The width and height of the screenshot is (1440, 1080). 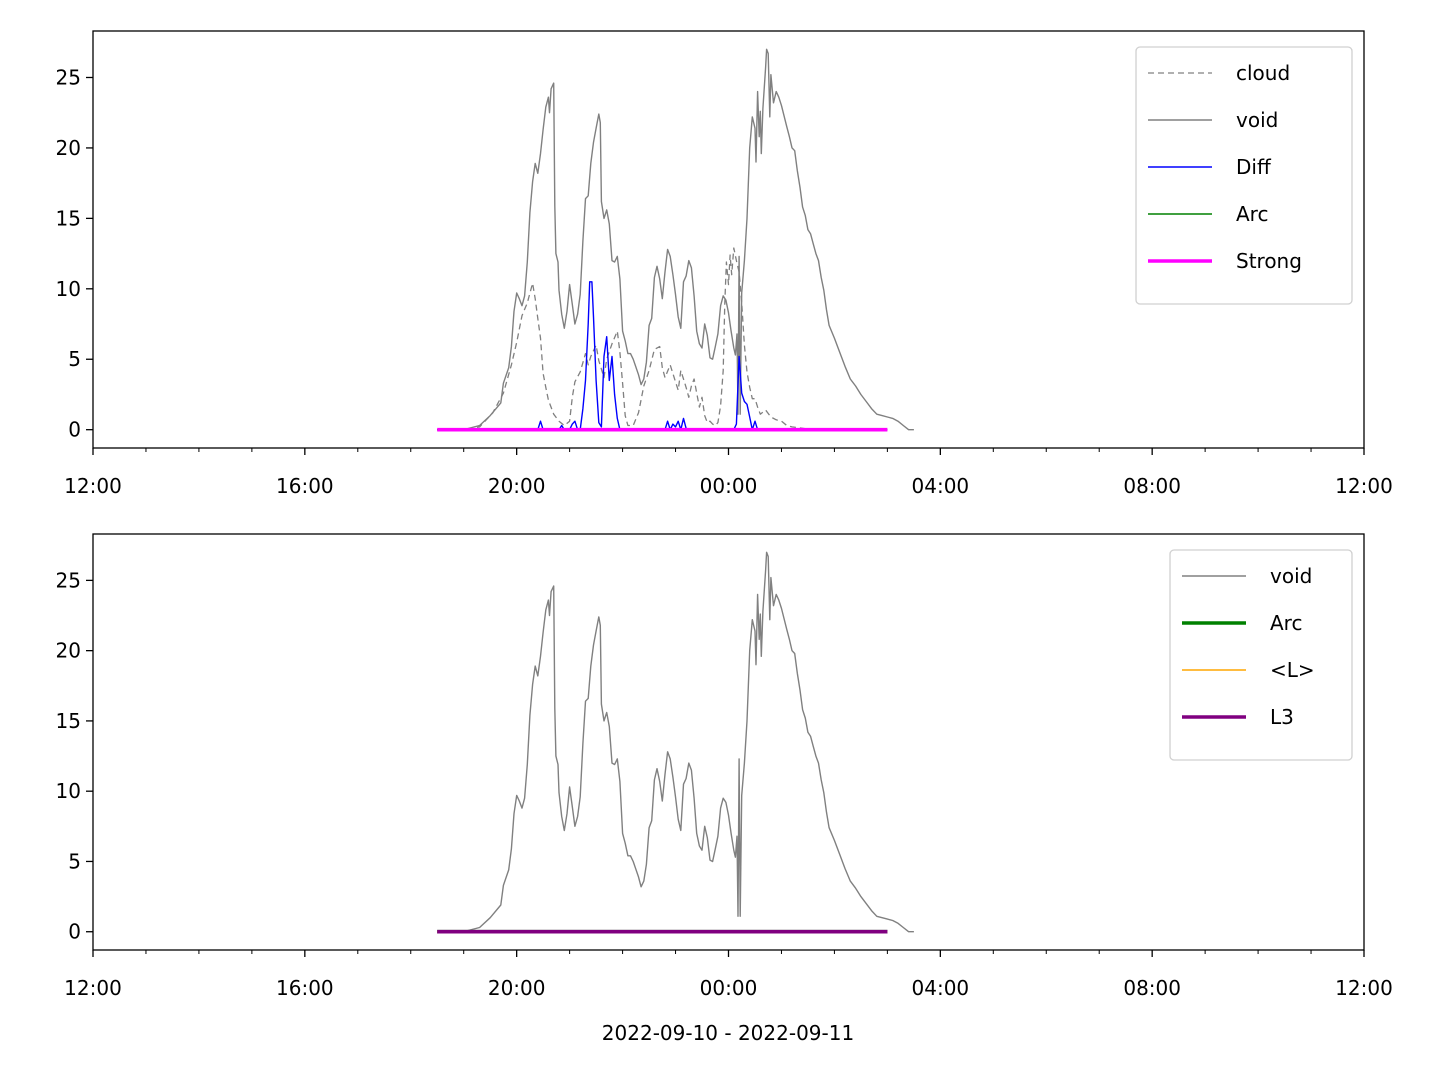 I want to click on series-line-Diff, so click(x=662, y=356).